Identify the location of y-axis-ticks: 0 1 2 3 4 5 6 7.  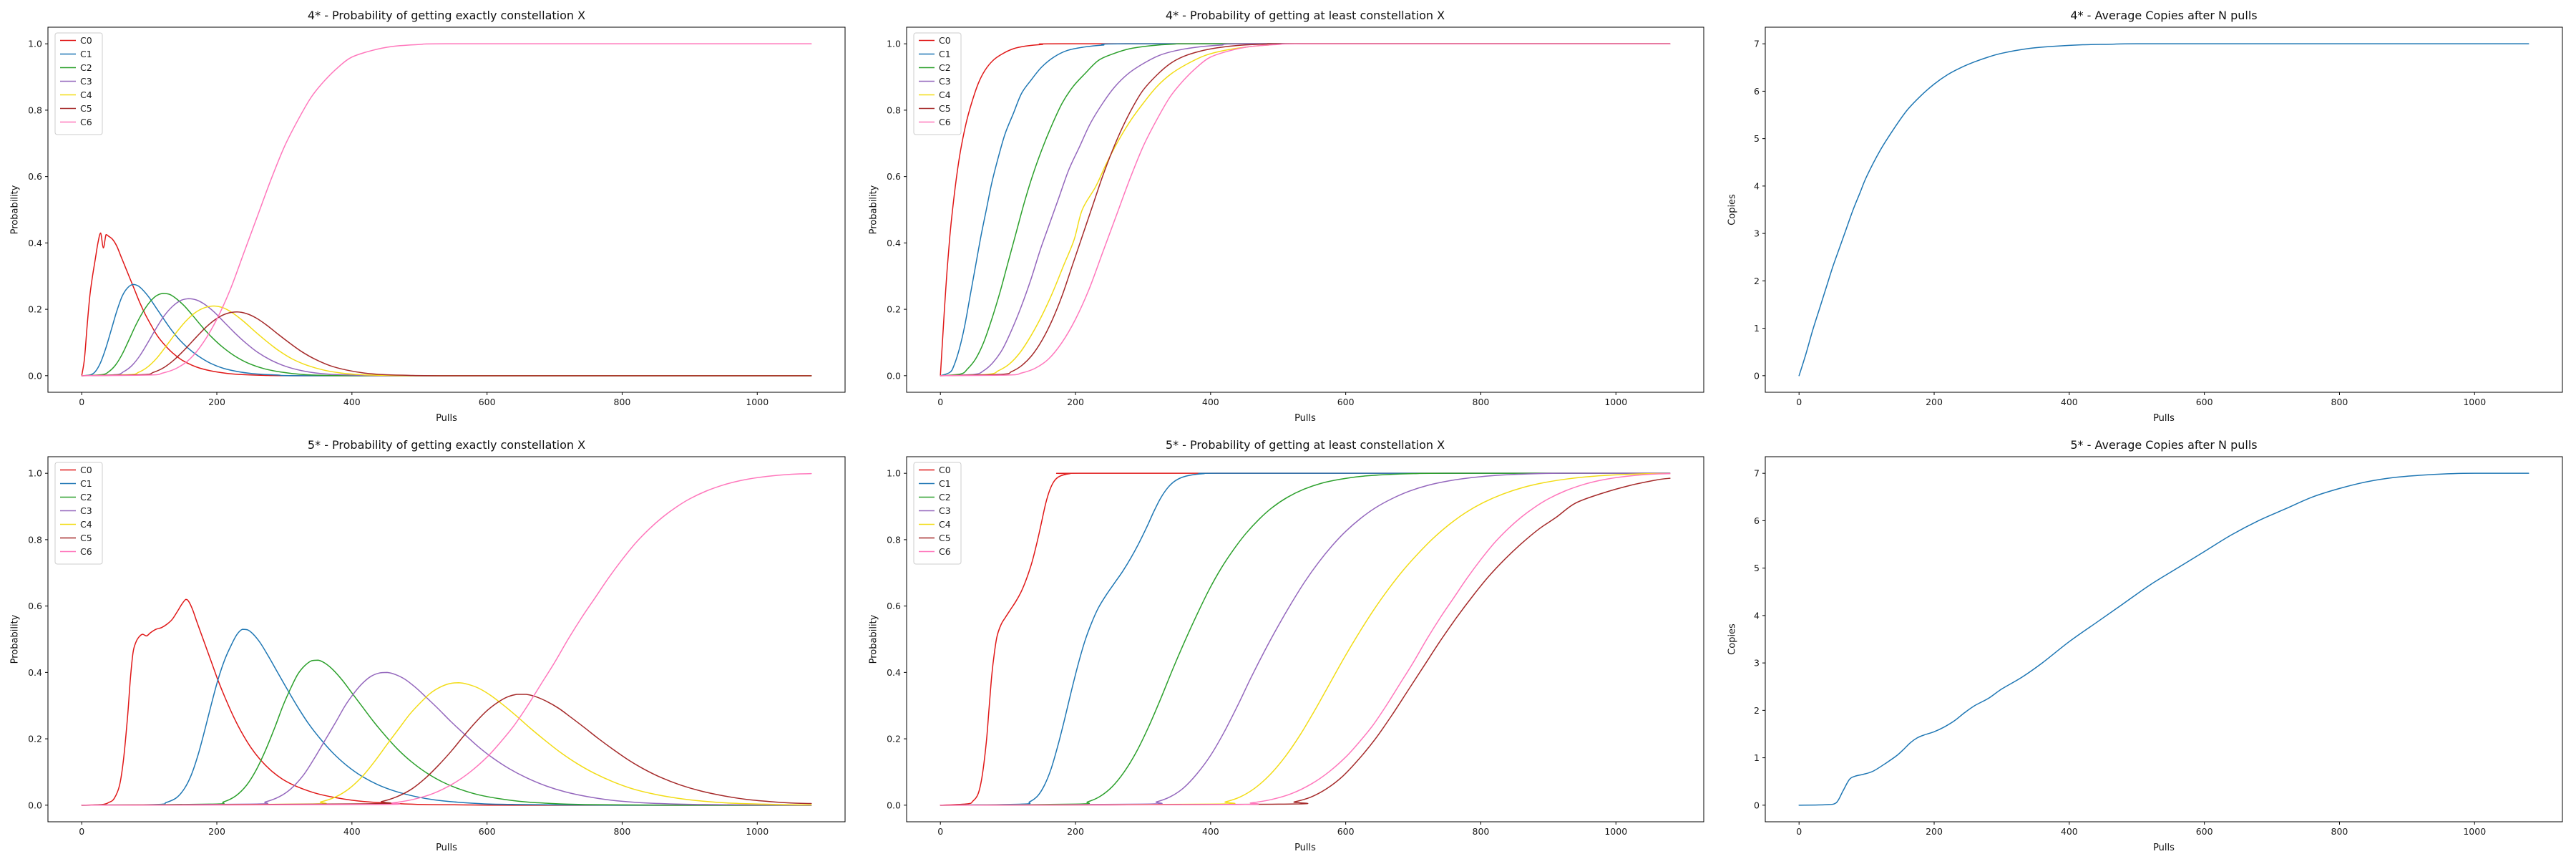
(1759, 210).